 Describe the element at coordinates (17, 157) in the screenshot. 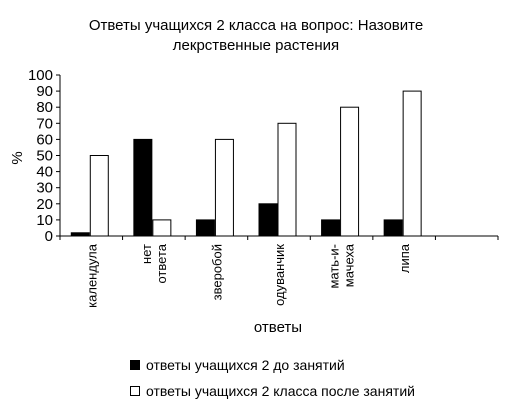

I see `y-axis-label: %` at that location.